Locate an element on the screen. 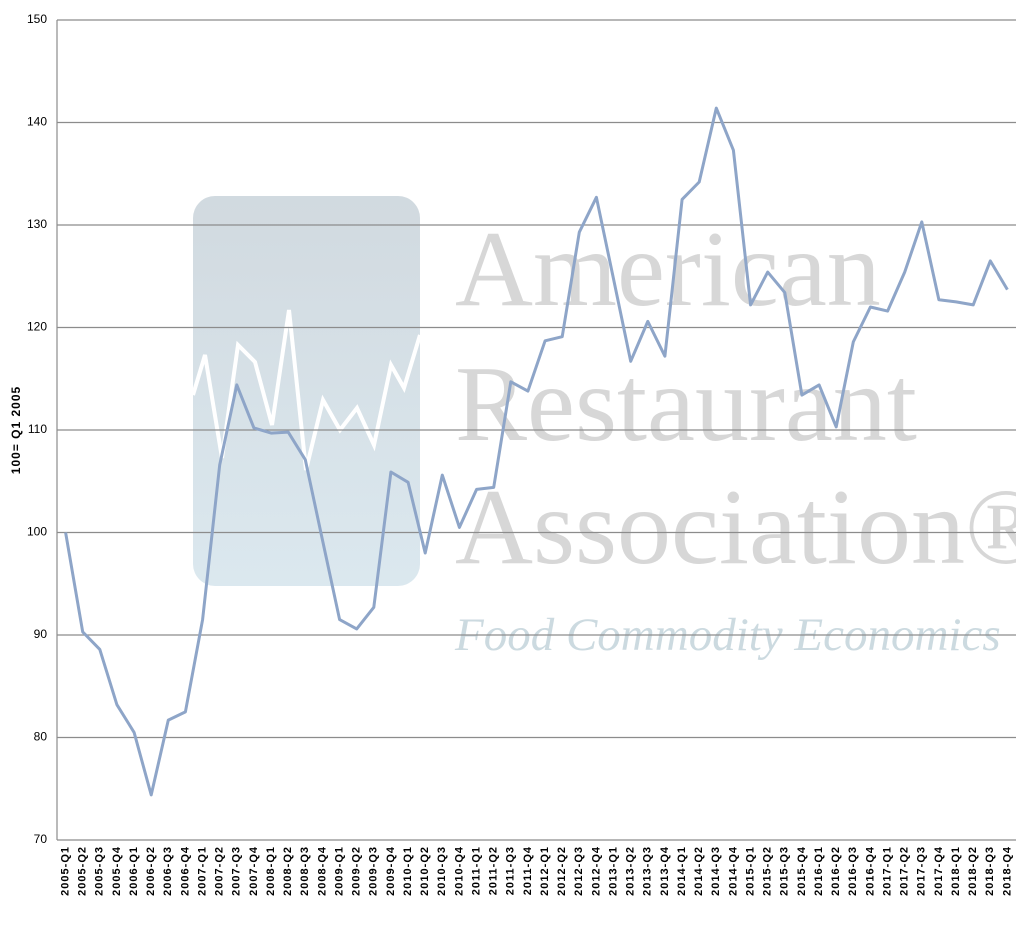  x-tick-label: 2014-Q3 is located at coordinates (716, 871).